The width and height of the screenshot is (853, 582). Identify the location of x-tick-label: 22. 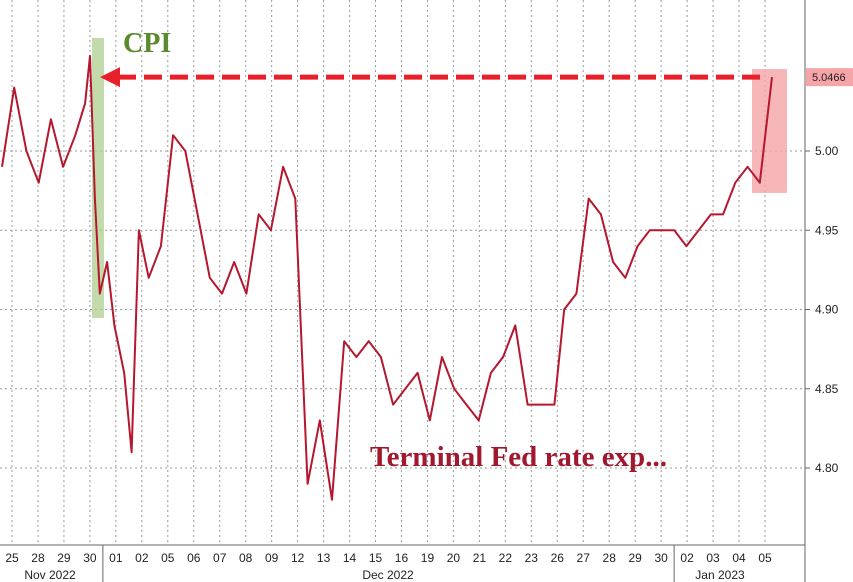
(506, 558).